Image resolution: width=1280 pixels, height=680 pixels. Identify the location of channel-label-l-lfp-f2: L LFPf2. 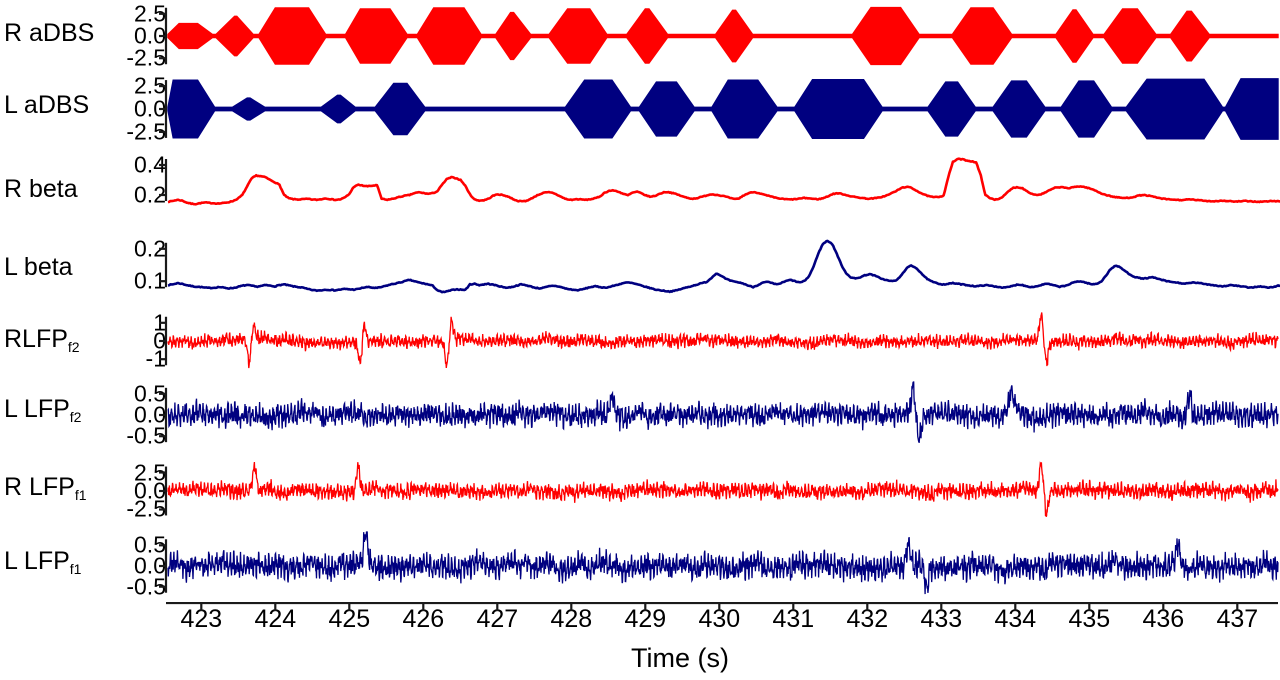
(66, 410).